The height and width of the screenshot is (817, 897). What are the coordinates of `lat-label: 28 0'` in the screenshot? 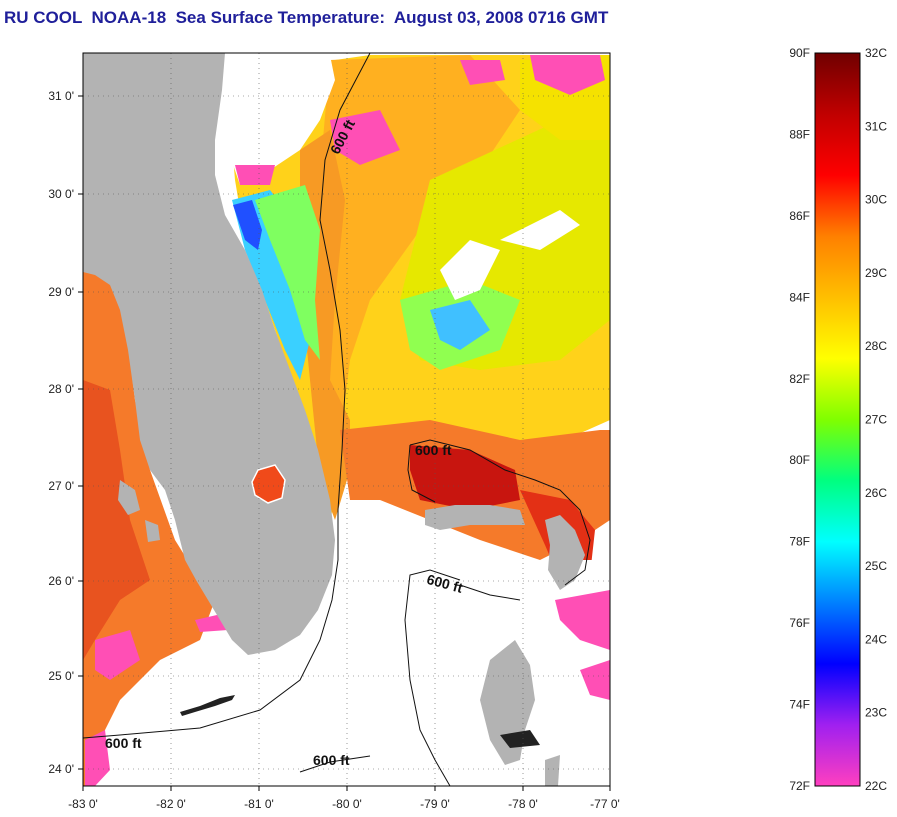 It's located at (61, 389).